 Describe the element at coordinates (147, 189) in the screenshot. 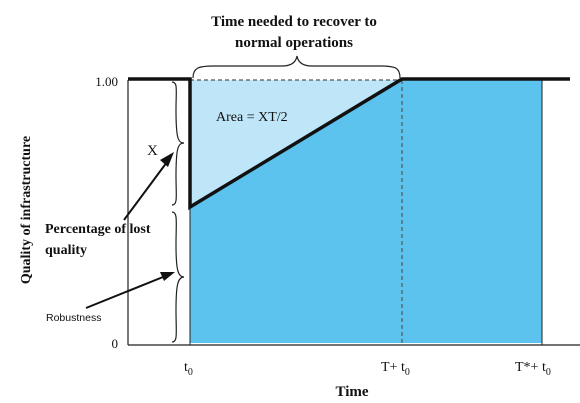

I see `lost-quality-arrow` at that location.